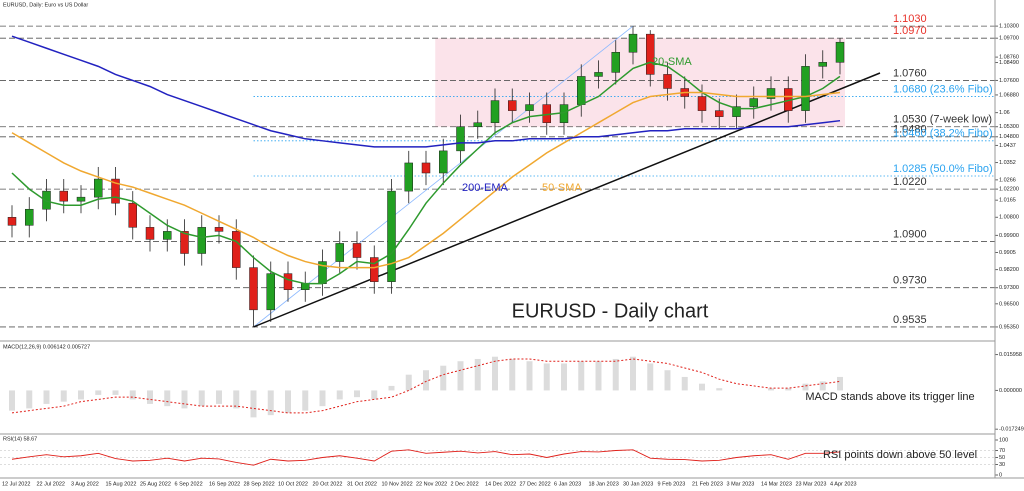  What do you see at coordinates (1009, 27) in the screenshot?
I see `y-tick-label: 1.10300` at bounding box center [1009, 27].